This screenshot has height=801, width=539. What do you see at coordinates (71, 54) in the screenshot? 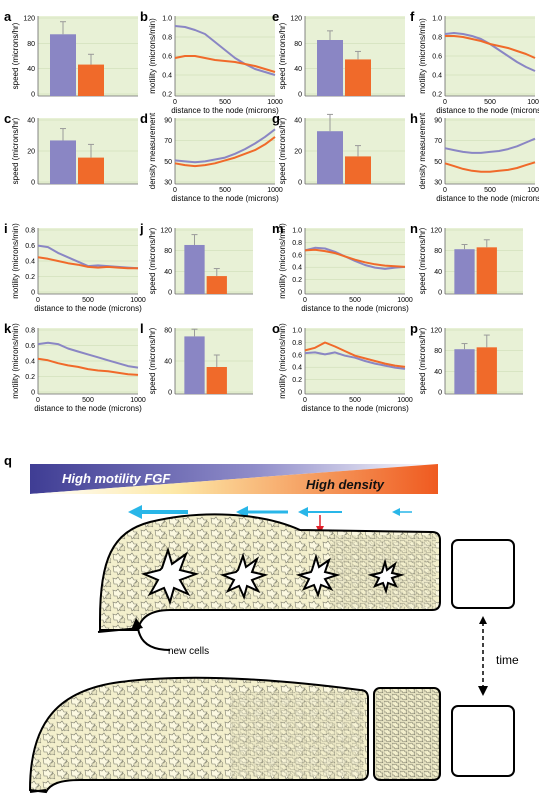
I see `panel-a: a 120 80 40 0 speed (microns/hr)` at bounding box center [71, 54].